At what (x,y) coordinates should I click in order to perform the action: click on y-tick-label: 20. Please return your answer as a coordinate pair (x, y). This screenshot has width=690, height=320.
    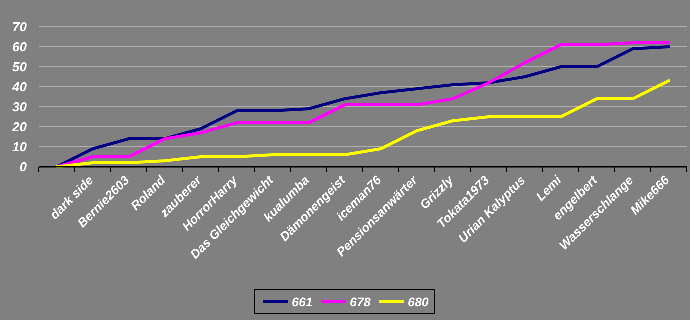
    Looking at the image, I should click on (20, 127).